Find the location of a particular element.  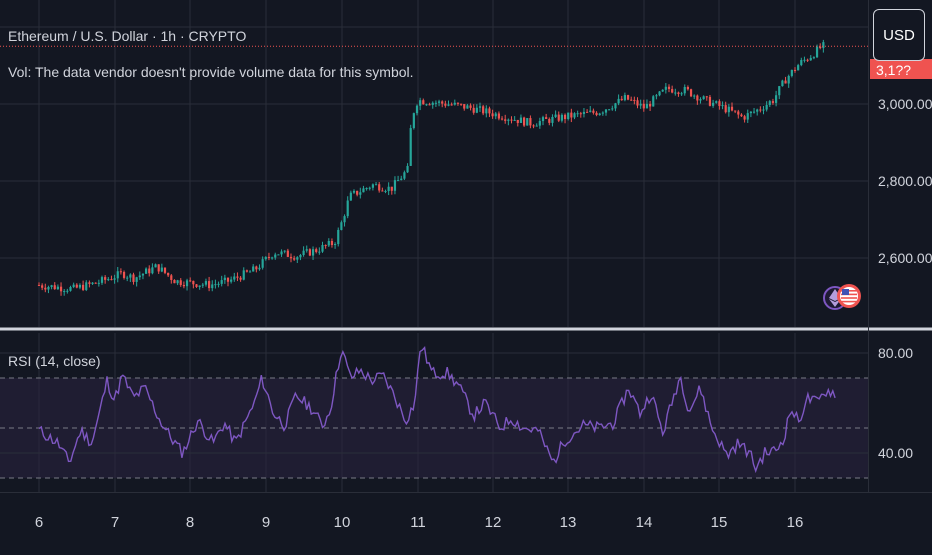

symbol-legend: Ethereum / U.S. Dollar · 1h · CRYPTO is located at coordinates (127, 36).